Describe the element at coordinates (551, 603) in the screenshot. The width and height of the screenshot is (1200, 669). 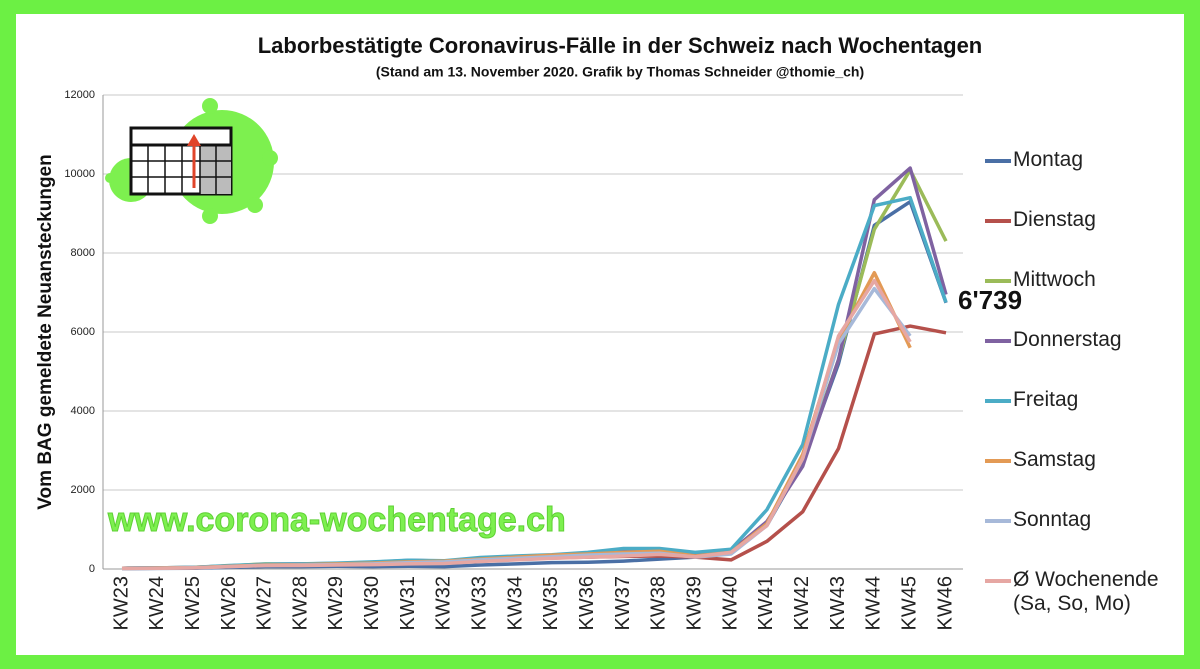
I see `x-tick-label: KW35` at that location.